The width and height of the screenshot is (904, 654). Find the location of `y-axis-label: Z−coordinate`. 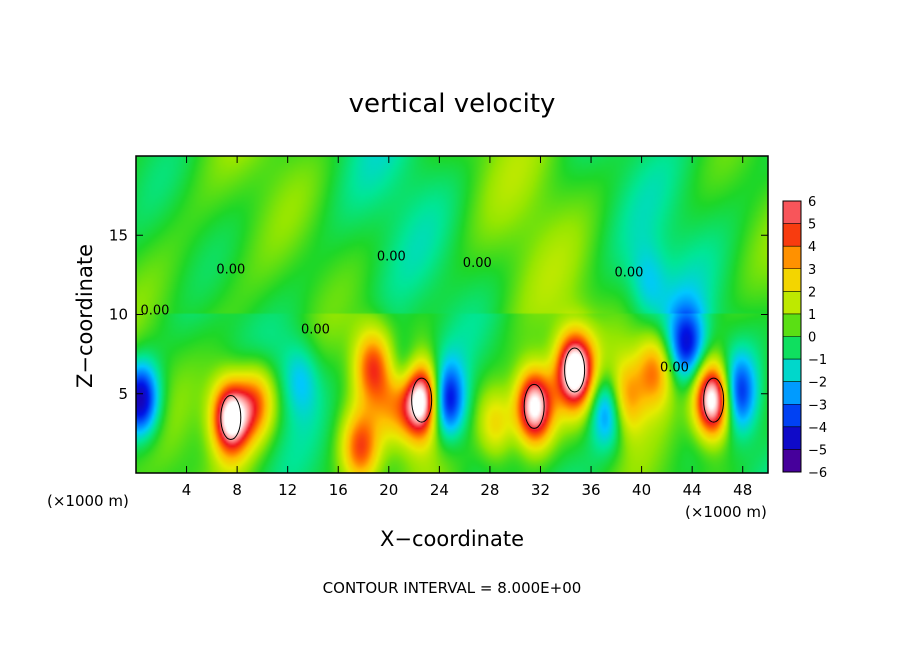

y-axis-label: Z−coordinate is located at coordinates (85, 316).